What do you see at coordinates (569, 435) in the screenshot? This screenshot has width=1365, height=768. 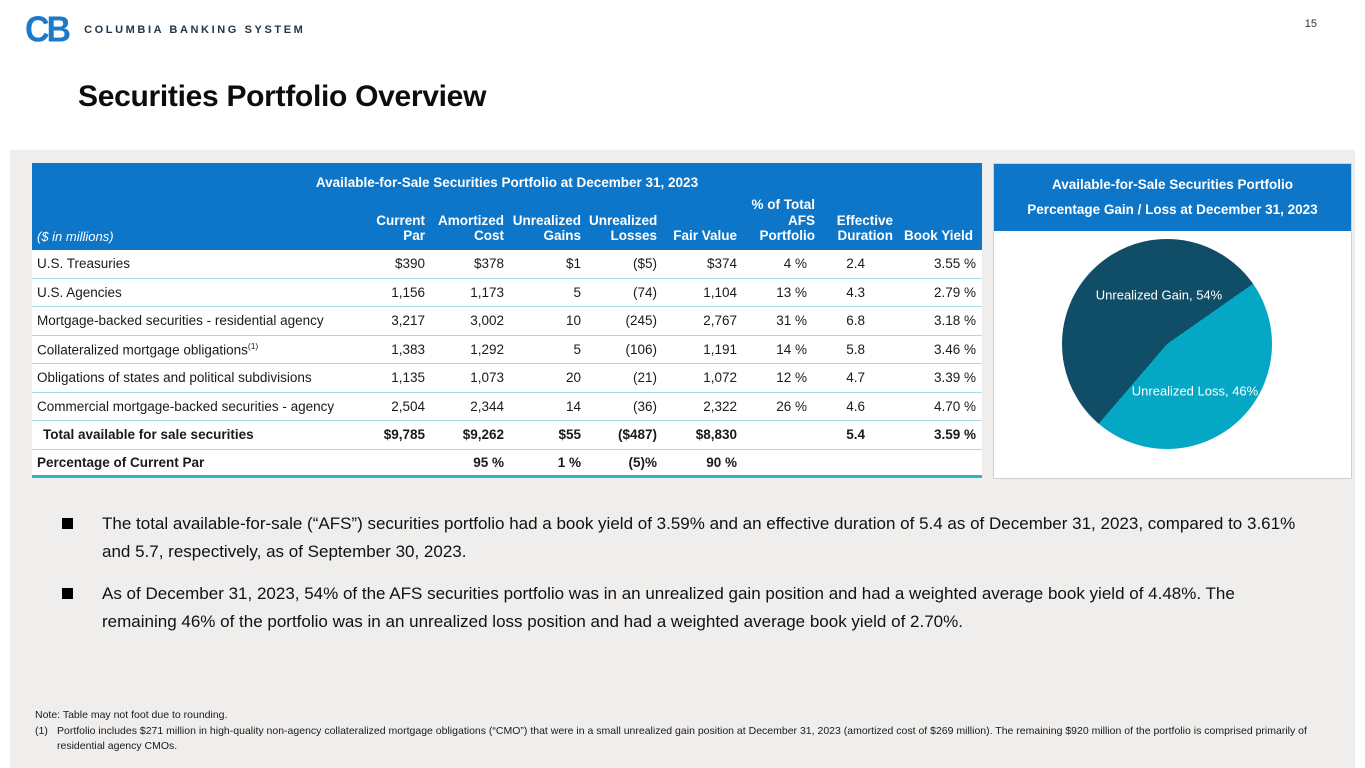 I see `table-cell: $55` at bounding box center [569, 435].